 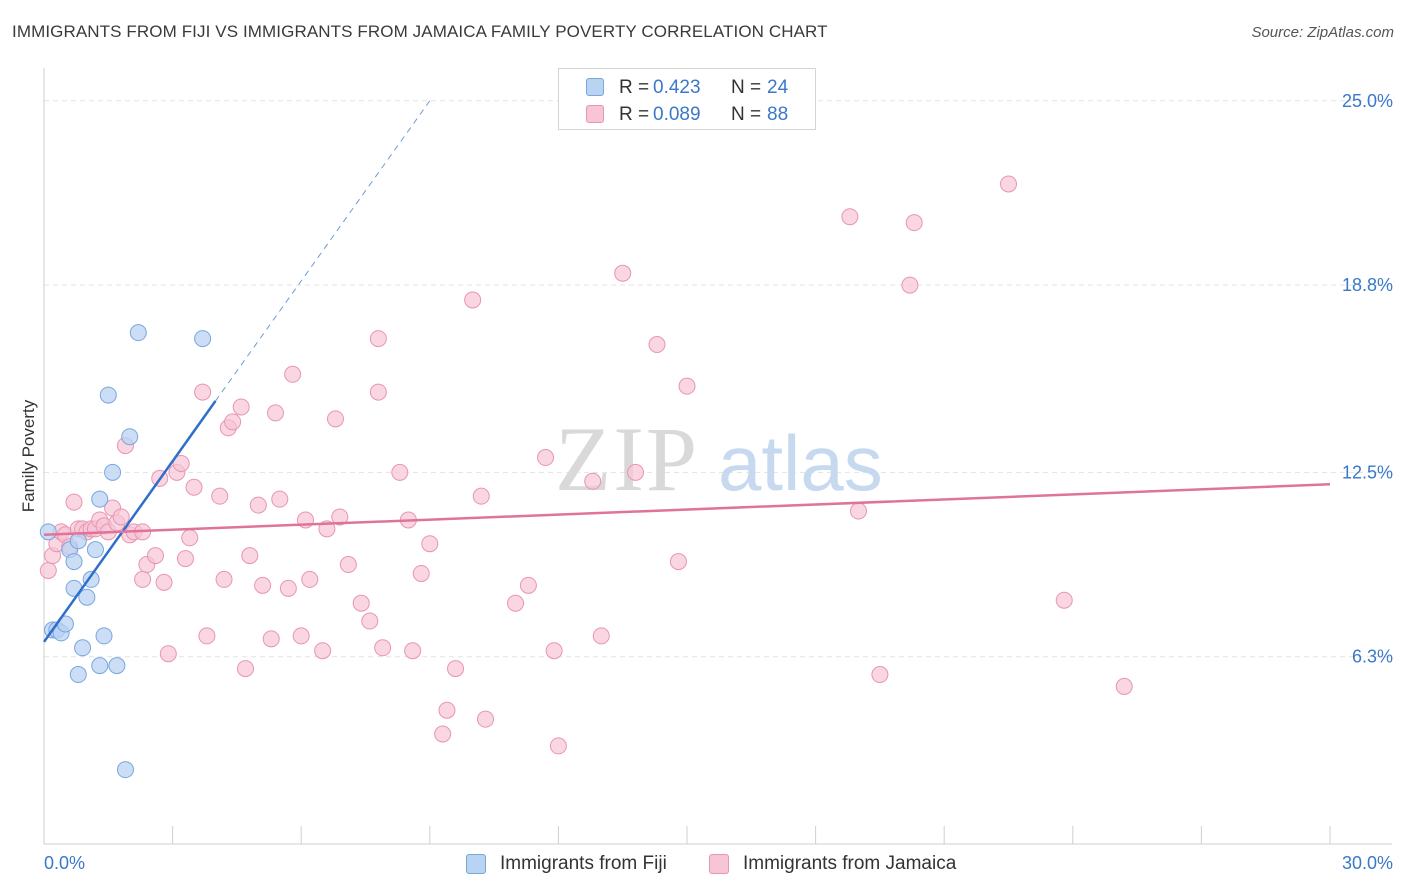 I want to click on jamaica-swatch, so click(x=595, y=114).